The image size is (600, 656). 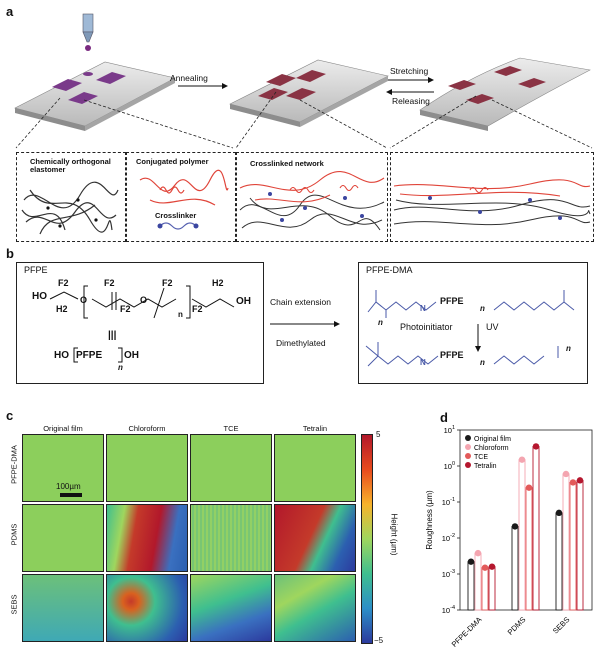 I want to click on y-tick-label: 10⁰, so click(x=449, y=466).